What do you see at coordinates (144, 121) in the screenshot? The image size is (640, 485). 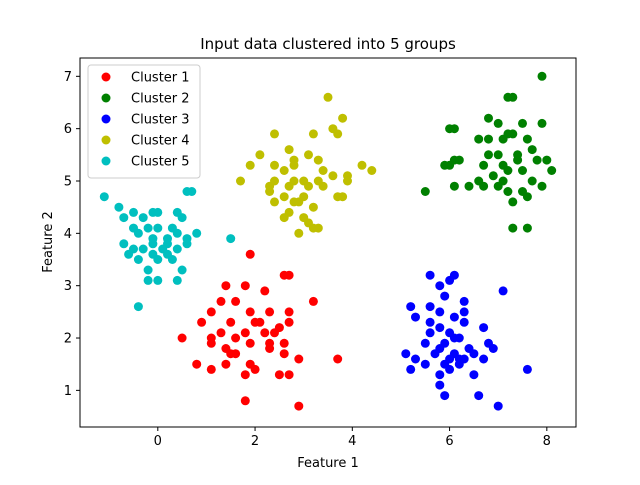 I see `legend-box` at bounding box center [144, 121].